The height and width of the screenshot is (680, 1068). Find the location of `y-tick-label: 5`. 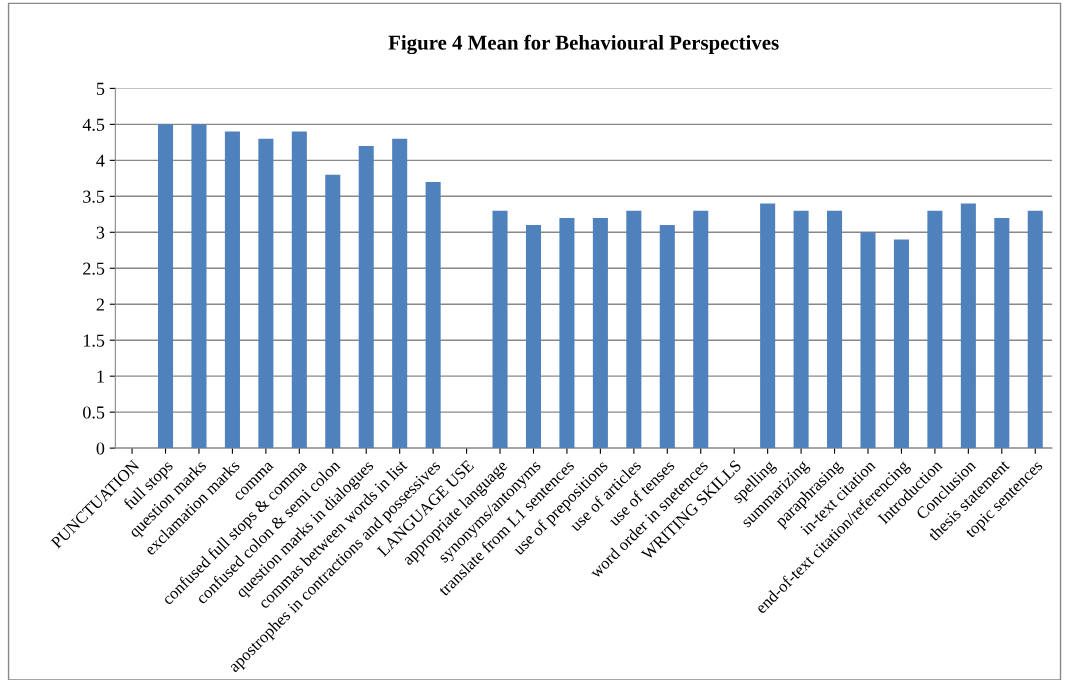

y-tick-label: 5 is located at coordinates (100, 88).